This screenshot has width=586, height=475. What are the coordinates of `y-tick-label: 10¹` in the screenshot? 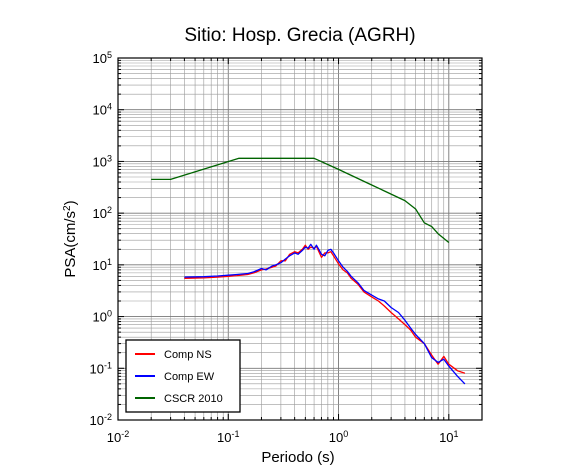 It's located at (102, 265).